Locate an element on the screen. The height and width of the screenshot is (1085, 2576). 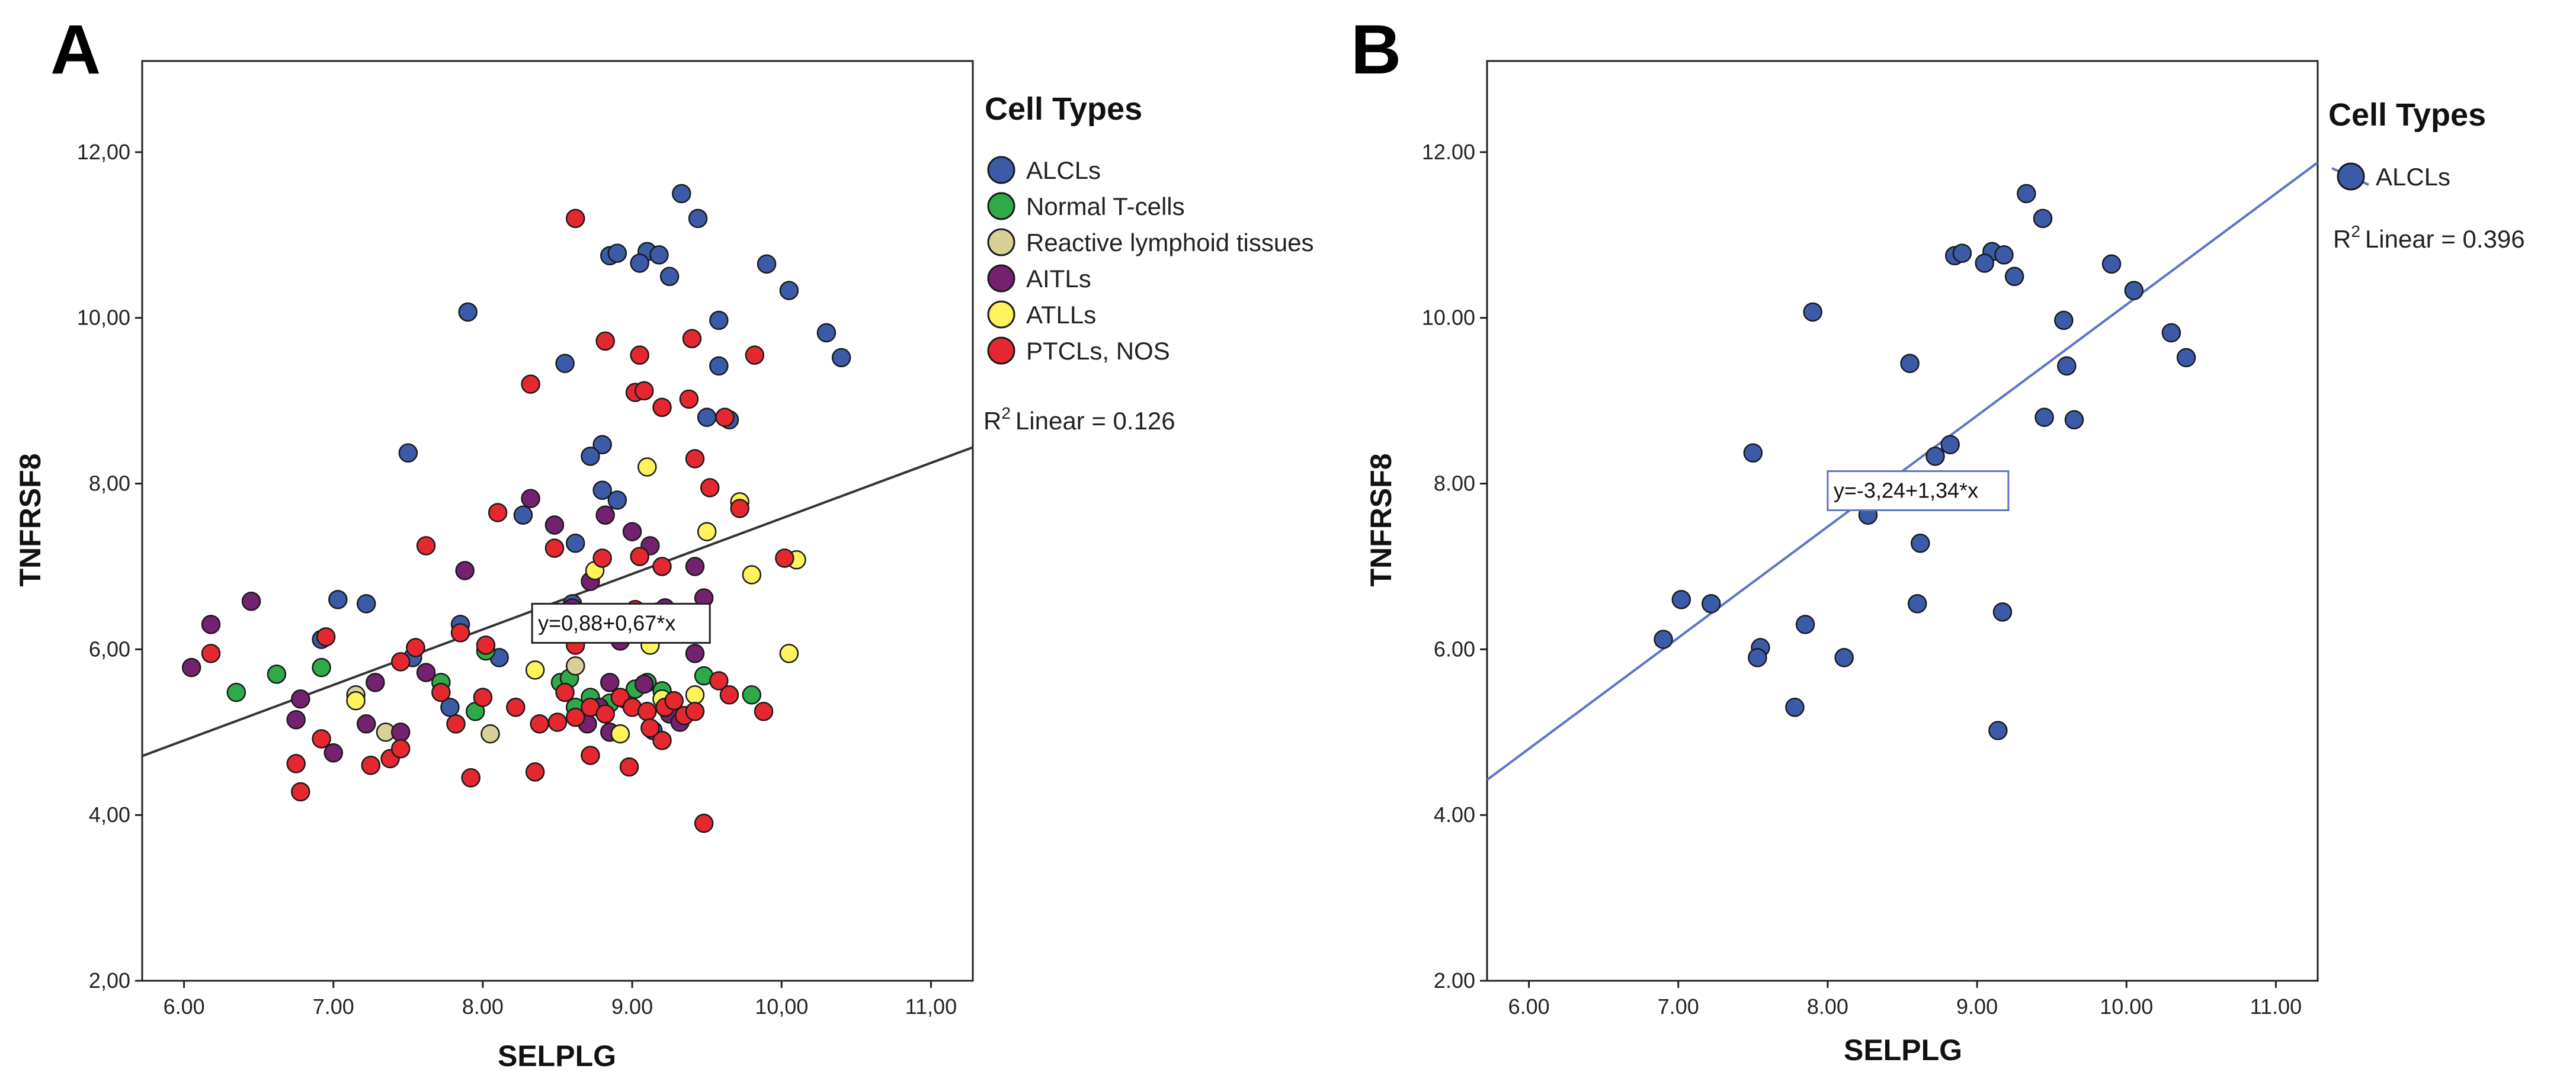
panel-a-legend-swatch-ptcls-nos is located at coordinates (1001, 351).